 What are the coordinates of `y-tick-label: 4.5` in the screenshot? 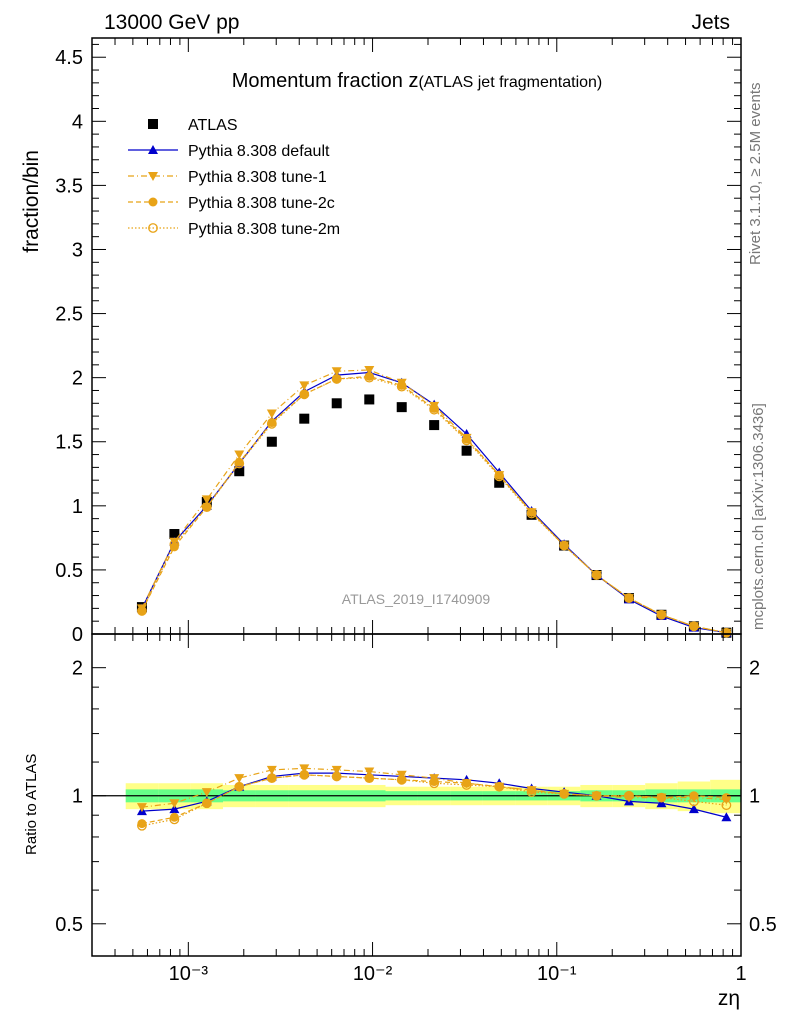 It's located at (69, 58).